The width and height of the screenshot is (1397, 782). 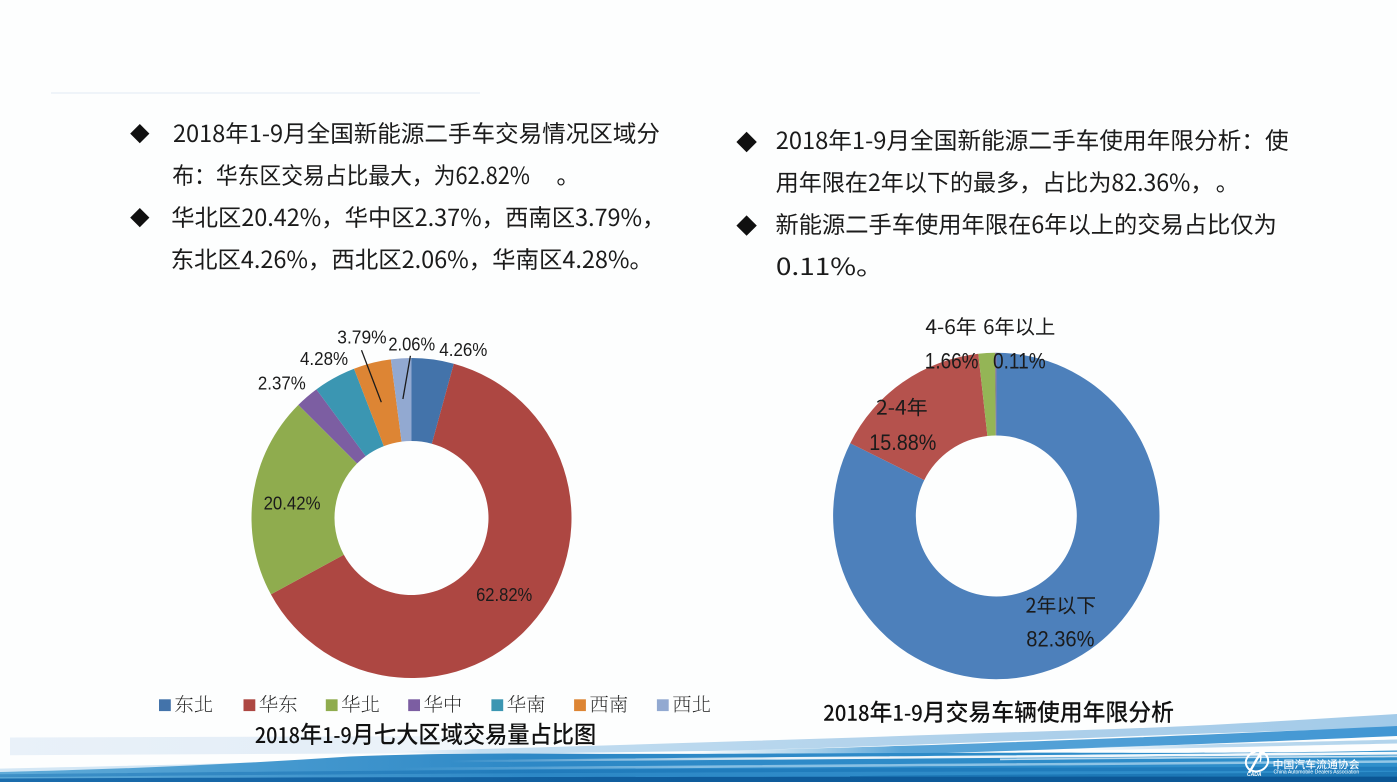 I want to click on svg-text: 4.26%, so click(x=463, y=350).